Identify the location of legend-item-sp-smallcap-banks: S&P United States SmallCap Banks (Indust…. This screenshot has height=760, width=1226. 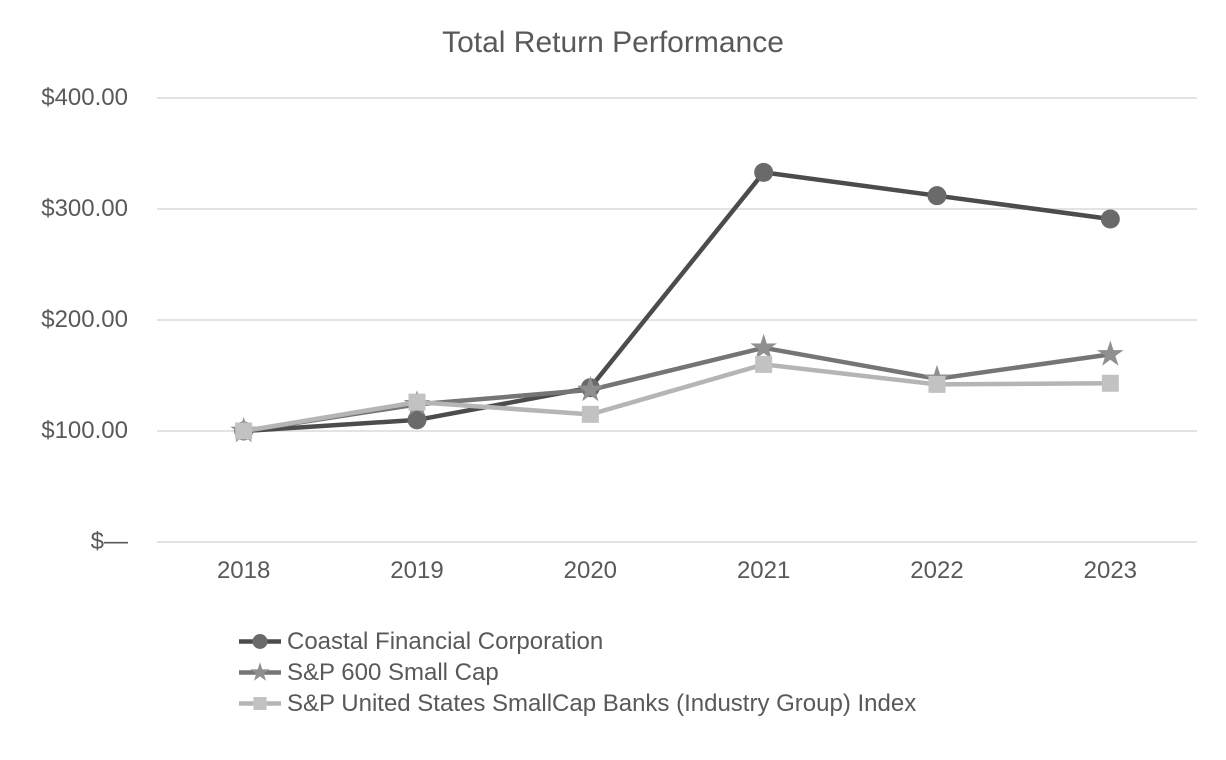
(576, 703).